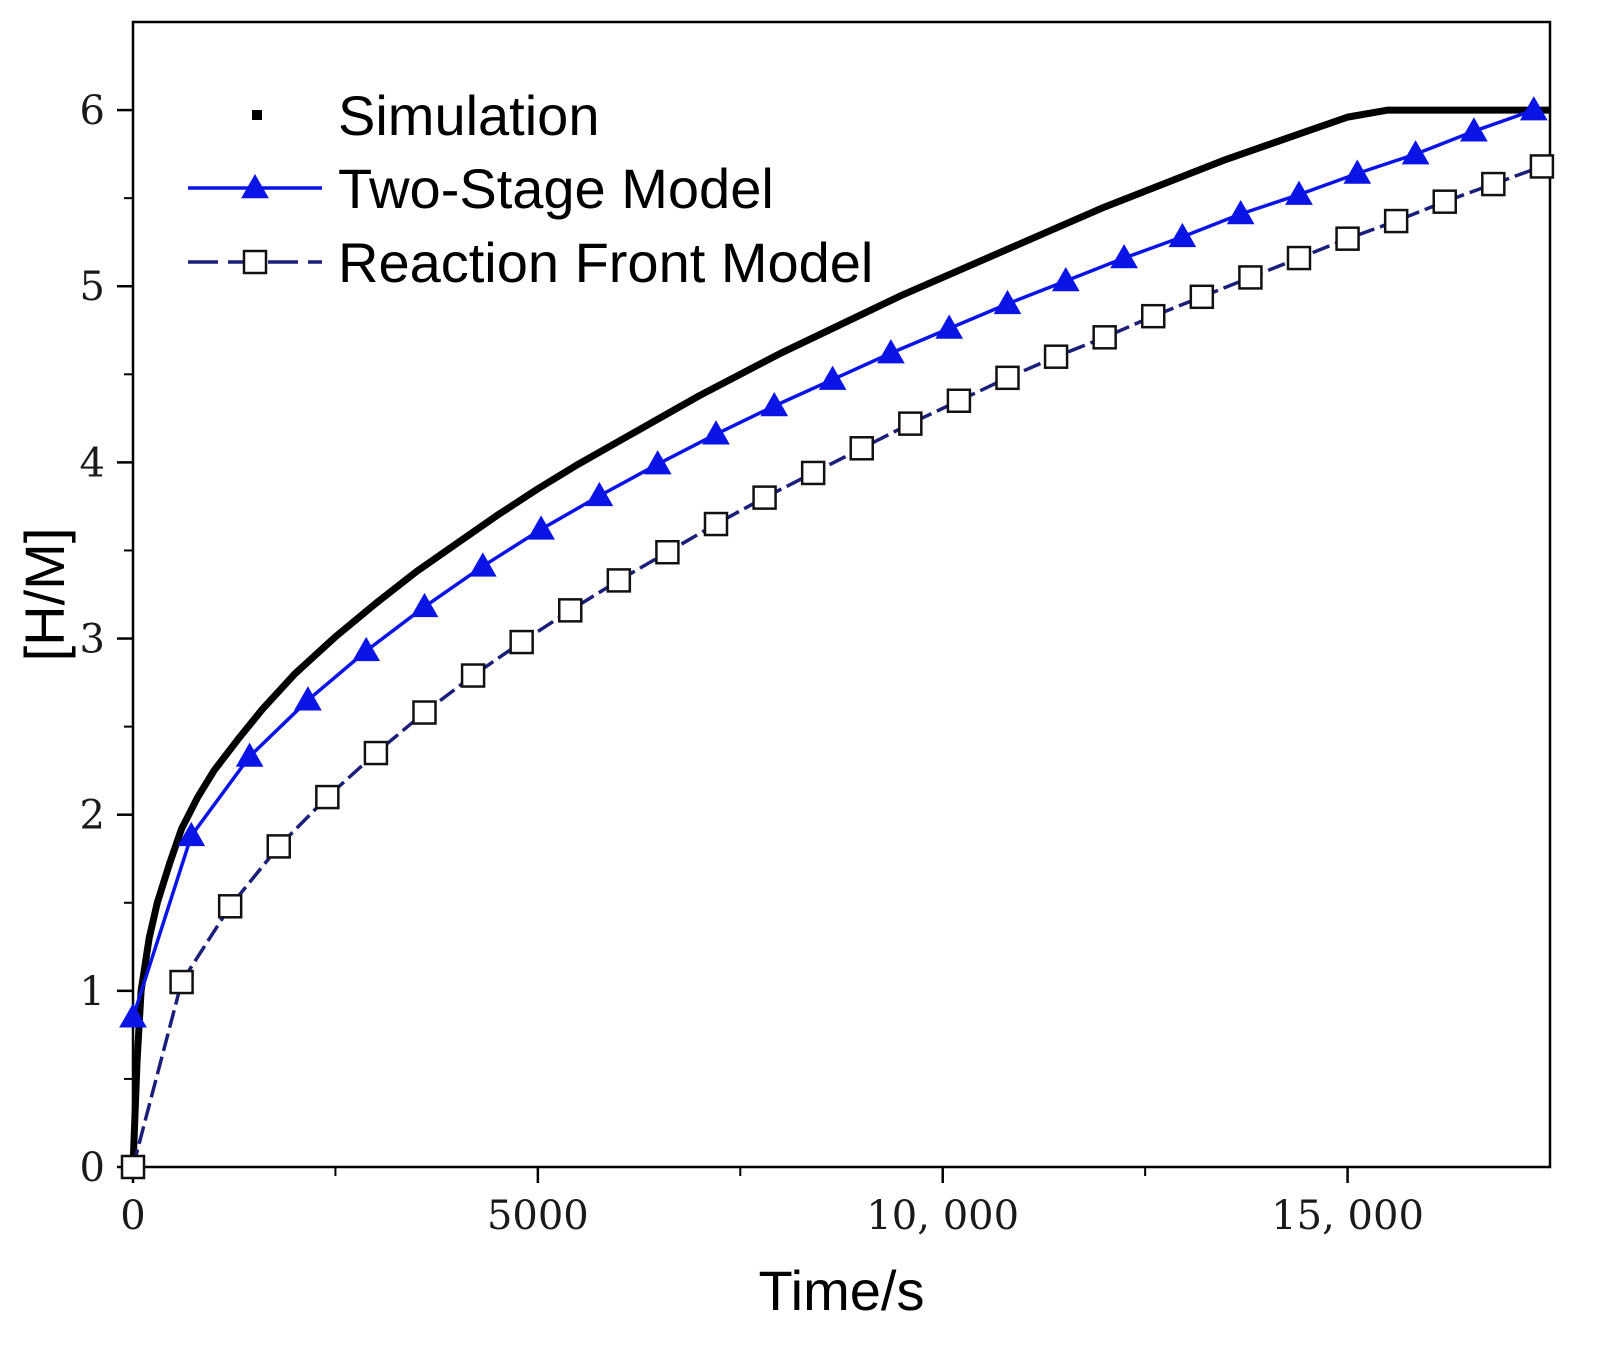 This screenshot has height=1362, width=1609. Describe the element at coordinates (92, 463) in the screenshot. I see `y-tick-label: 4` at that location.